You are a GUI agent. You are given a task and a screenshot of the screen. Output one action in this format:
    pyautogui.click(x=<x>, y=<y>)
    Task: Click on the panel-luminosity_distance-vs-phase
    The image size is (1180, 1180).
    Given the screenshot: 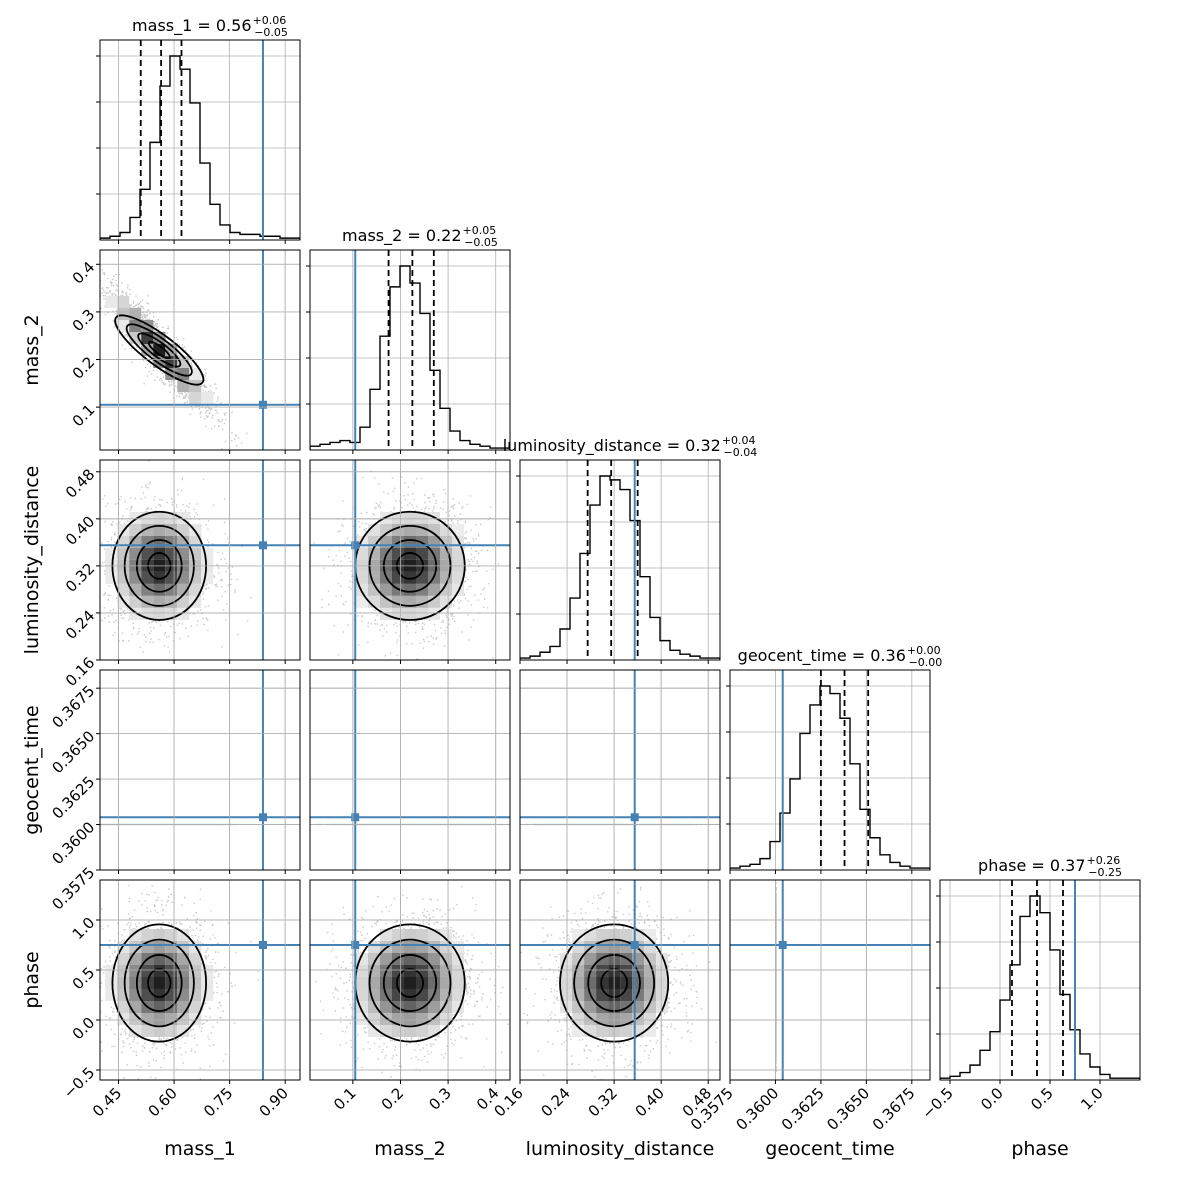 What is the action you would take?
    pyautogui.click(x=620, y=980)
    